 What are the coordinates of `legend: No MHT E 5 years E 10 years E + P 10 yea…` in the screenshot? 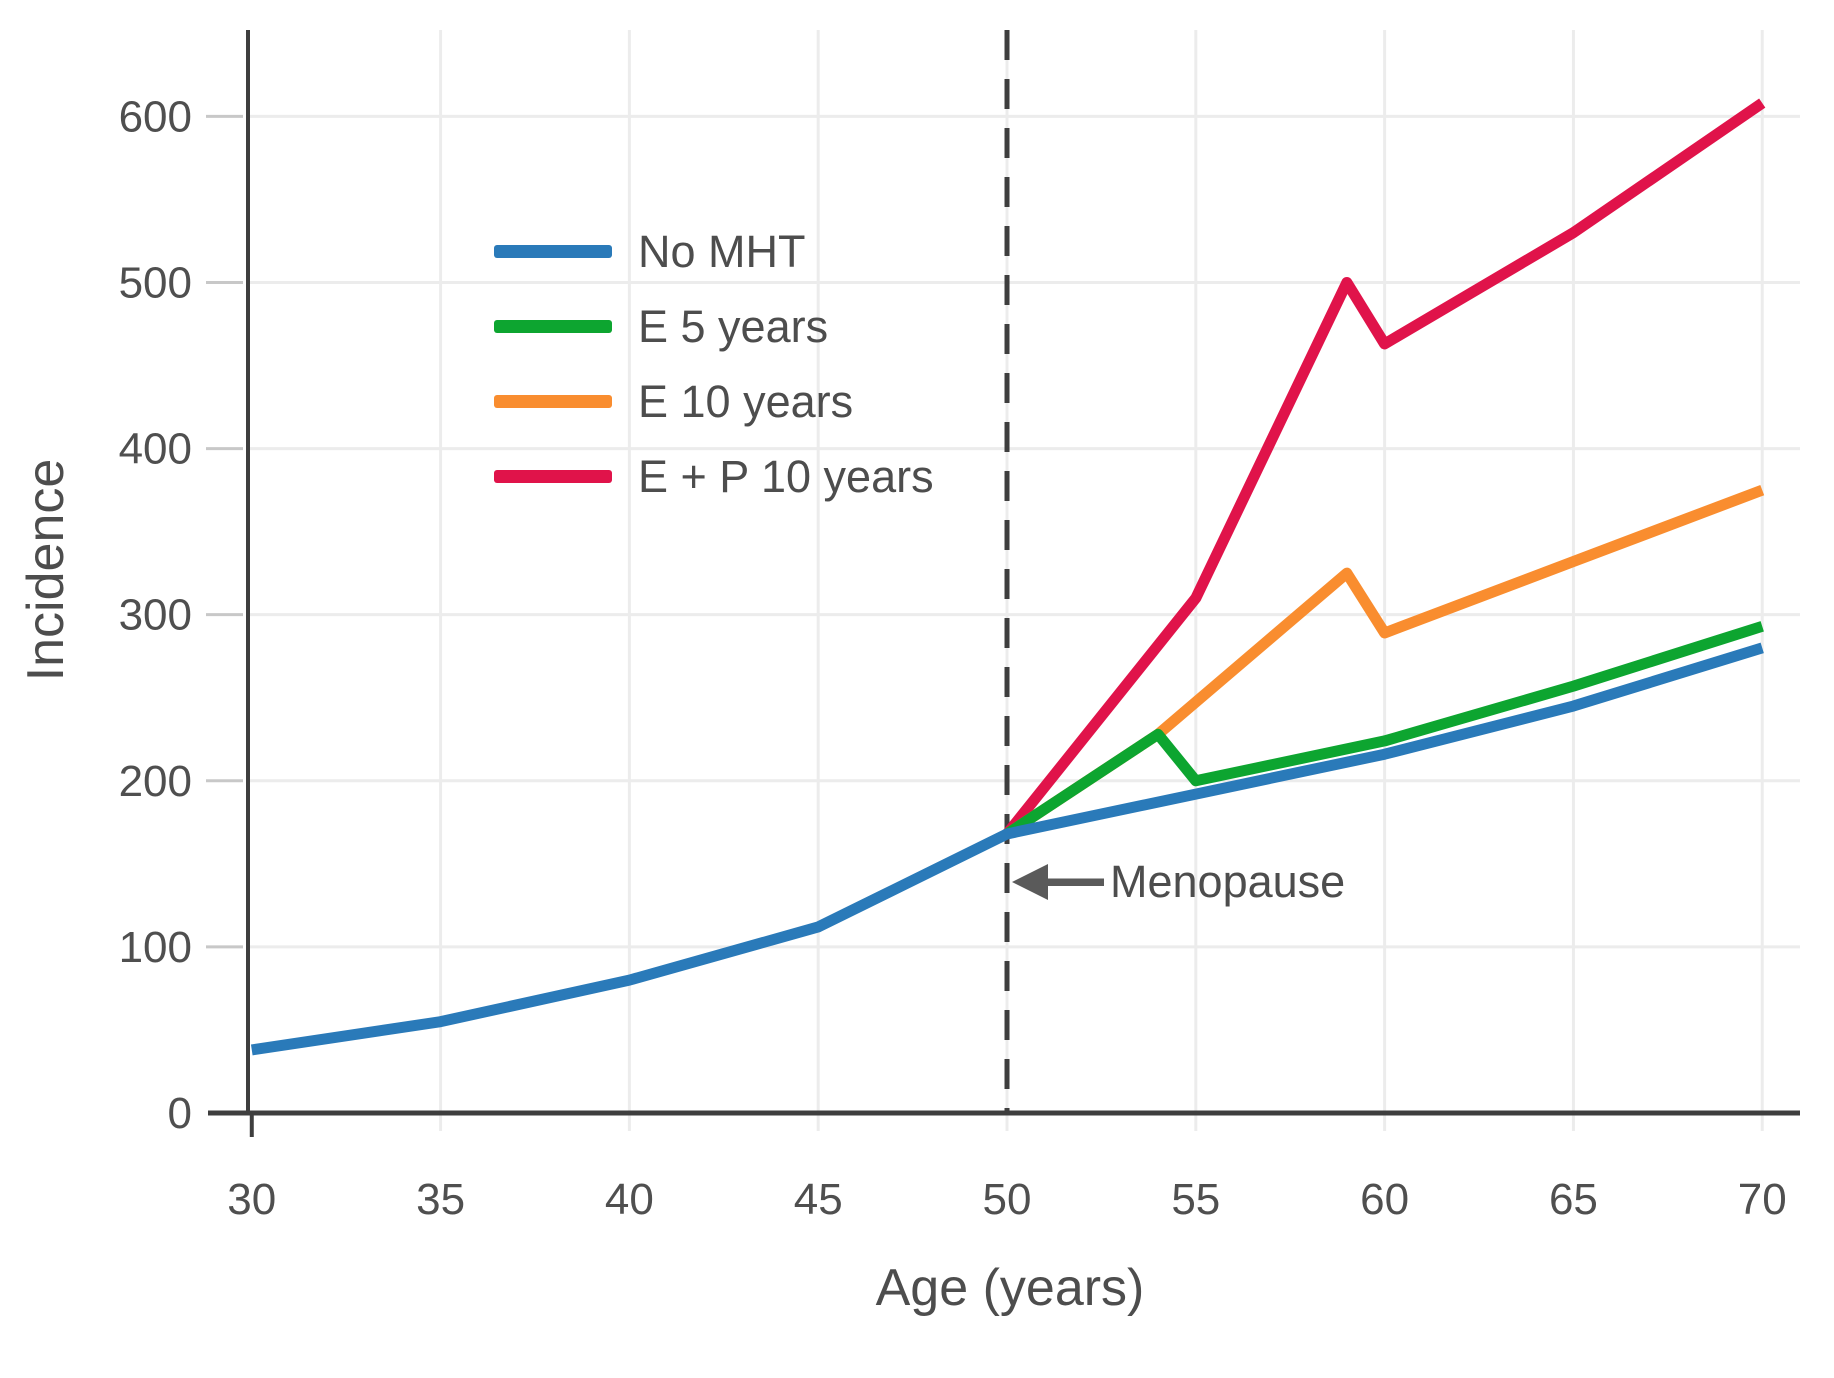 It's located at (714, 364).